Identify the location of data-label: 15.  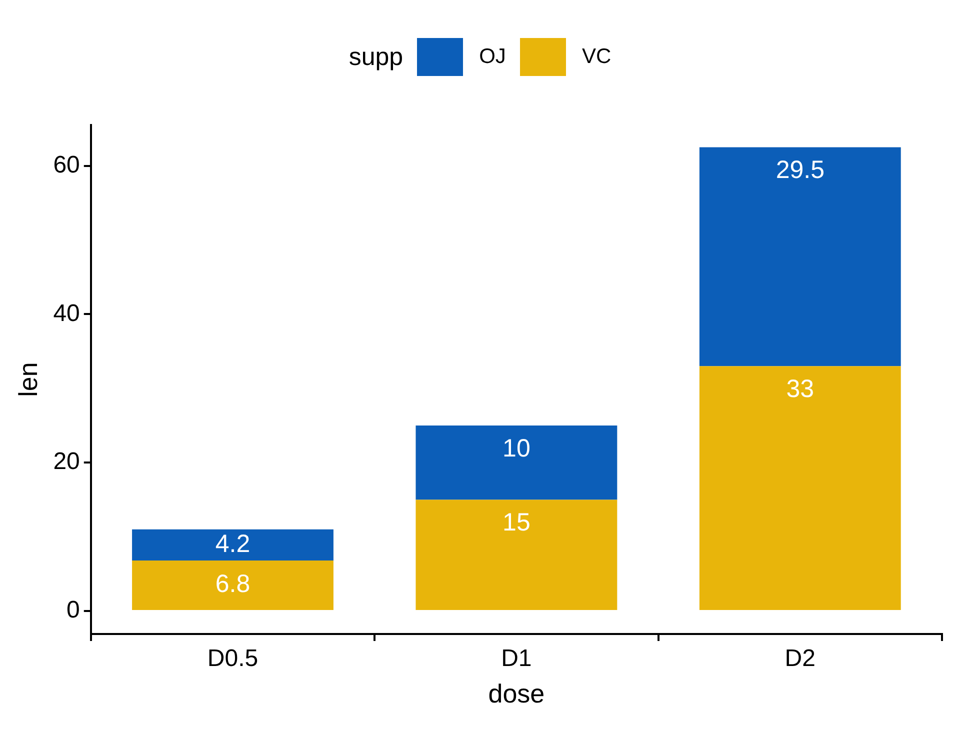
(516, 522).